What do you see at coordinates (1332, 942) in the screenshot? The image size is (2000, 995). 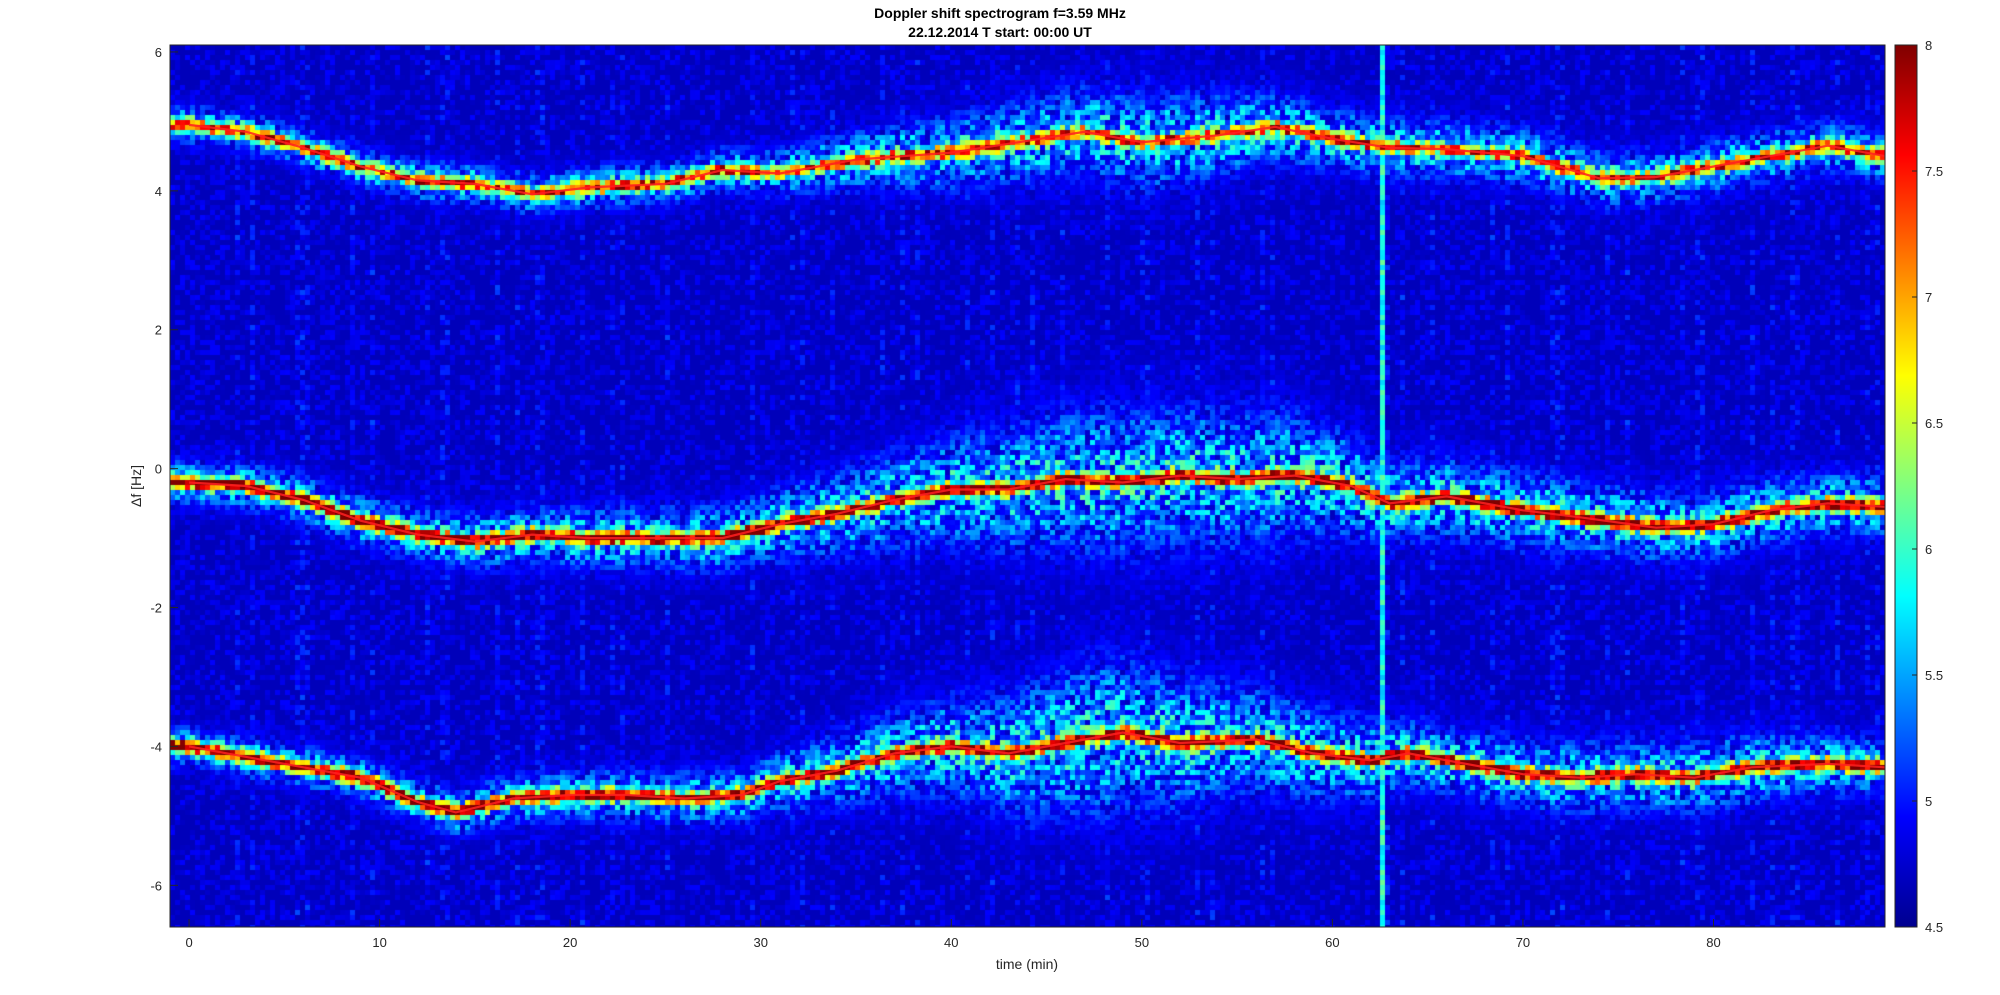 I see `x-tick-label: 60` at bounding box center [1332, 942].